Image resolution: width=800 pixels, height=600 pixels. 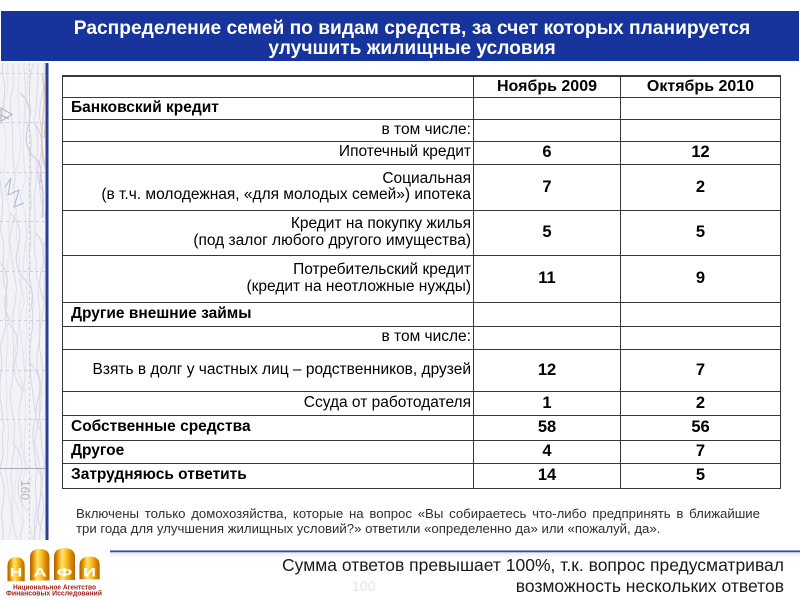 I want to click on svg-text: Н, so click(x=16, y=573).